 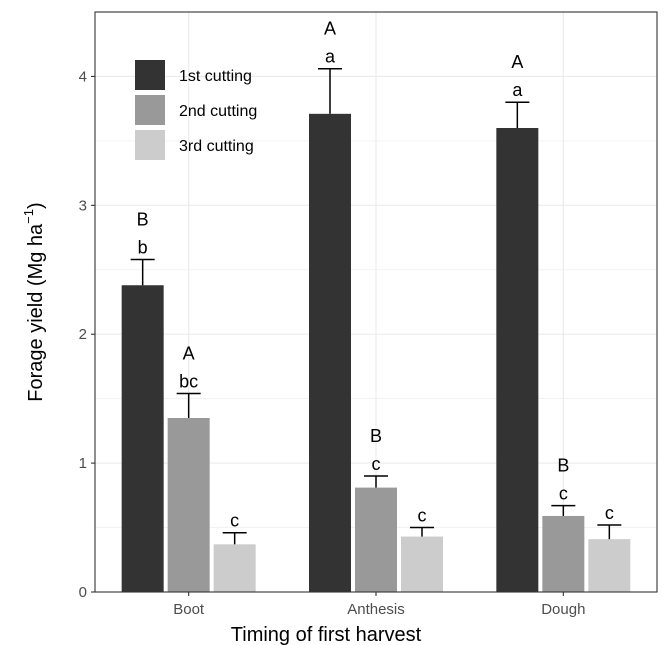 What do you see at coordinates (36, 312) in the screenshot?
I see `y-axis-title-main: Forage yield (Mg ha` at bounding box center [36, 312].